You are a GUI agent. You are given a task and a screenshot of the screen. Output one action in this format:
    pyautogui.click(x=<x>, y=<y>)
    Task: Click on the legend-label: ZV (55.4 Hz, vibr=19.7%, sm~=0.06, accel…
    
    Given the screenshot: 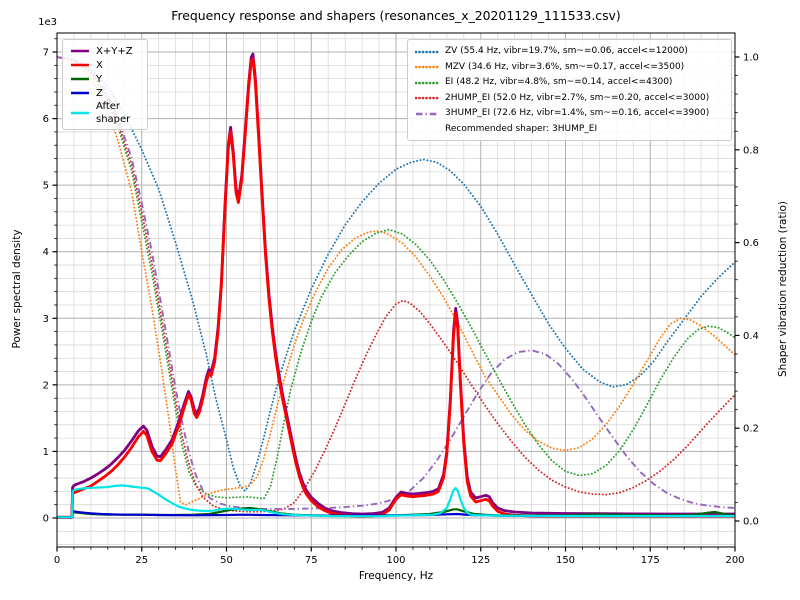 What is the action you would take?
    pyautogui.click(x=566, y=51)
    